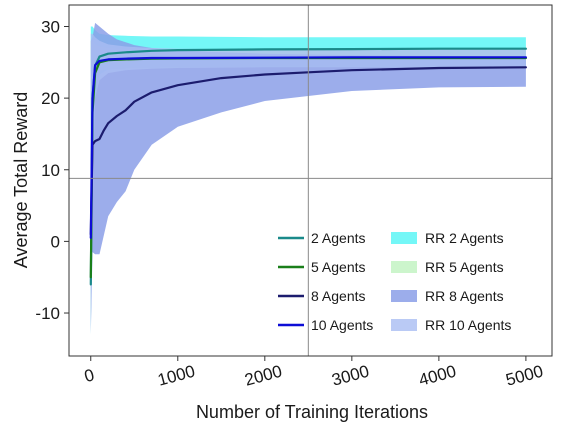 The height and width of the screenshot is (434, 565). I want to click on legend-label: RR 10 Agents, so click(468, 325).